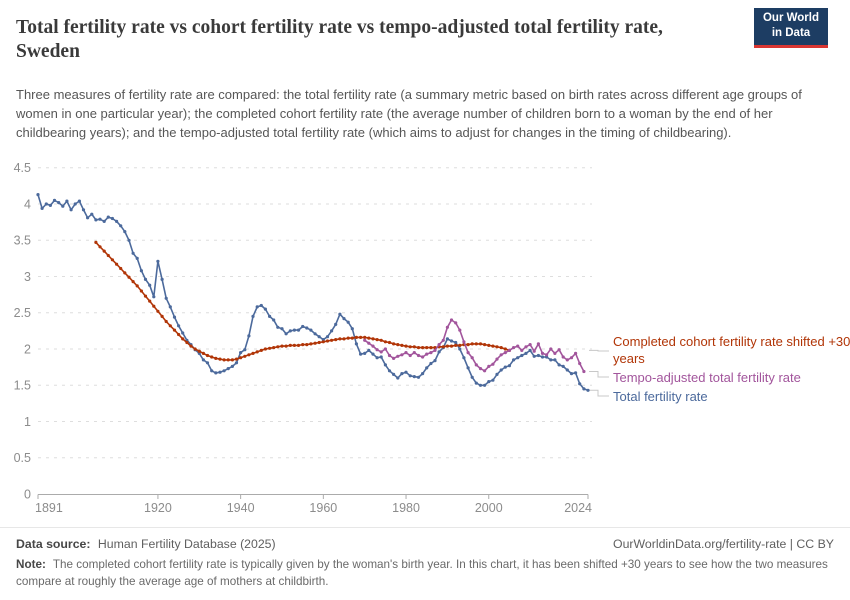 This screenshot has width=850, height=600. What do you see at coordinates (27, 277) in the screenshot?
I see `svg-text: 3` at bounding box center [27, 277].